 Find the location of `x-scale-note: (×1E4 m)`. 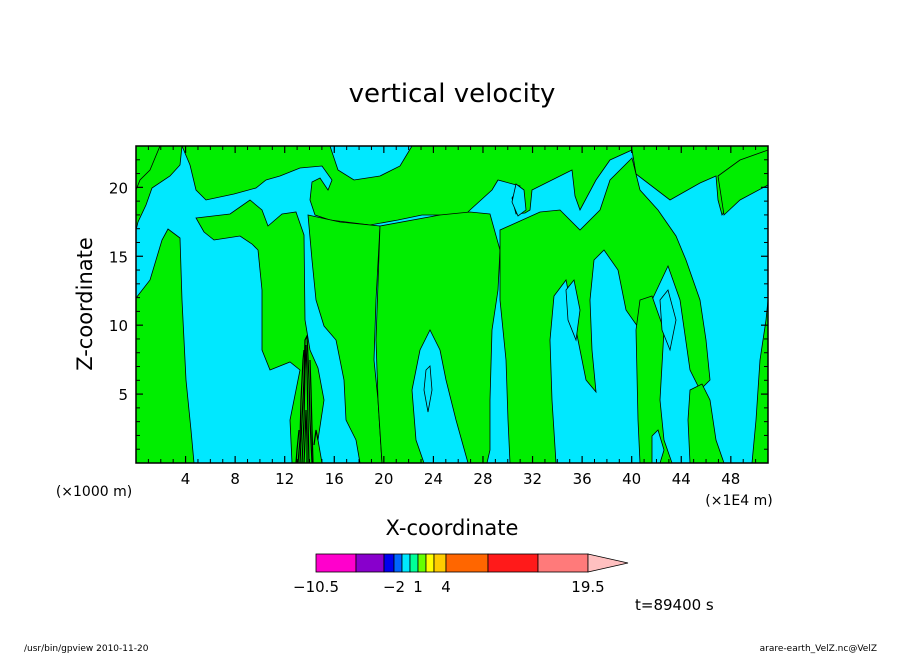

x-scale-note: (×1E4 m) is located at coordinates (738, 501).